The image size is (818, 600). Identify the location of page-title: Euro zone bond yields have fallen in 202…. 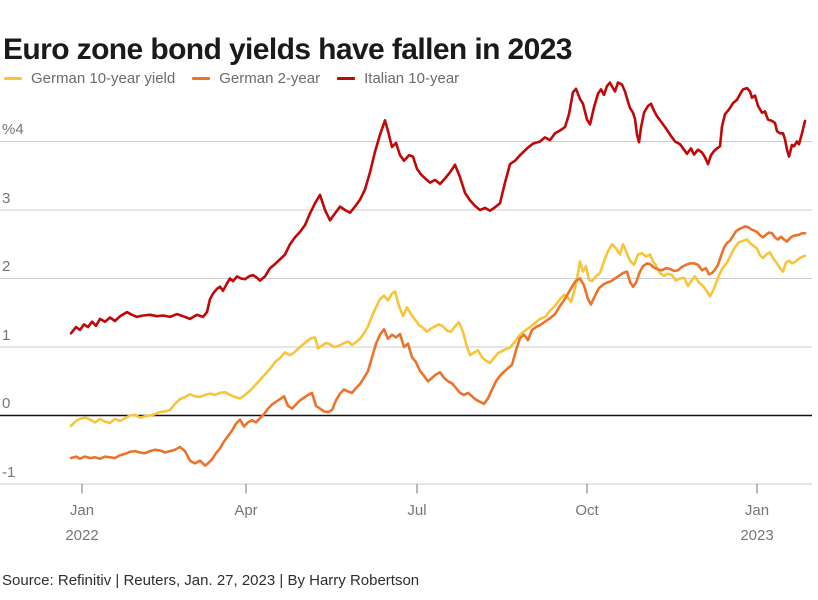
(288, 50).